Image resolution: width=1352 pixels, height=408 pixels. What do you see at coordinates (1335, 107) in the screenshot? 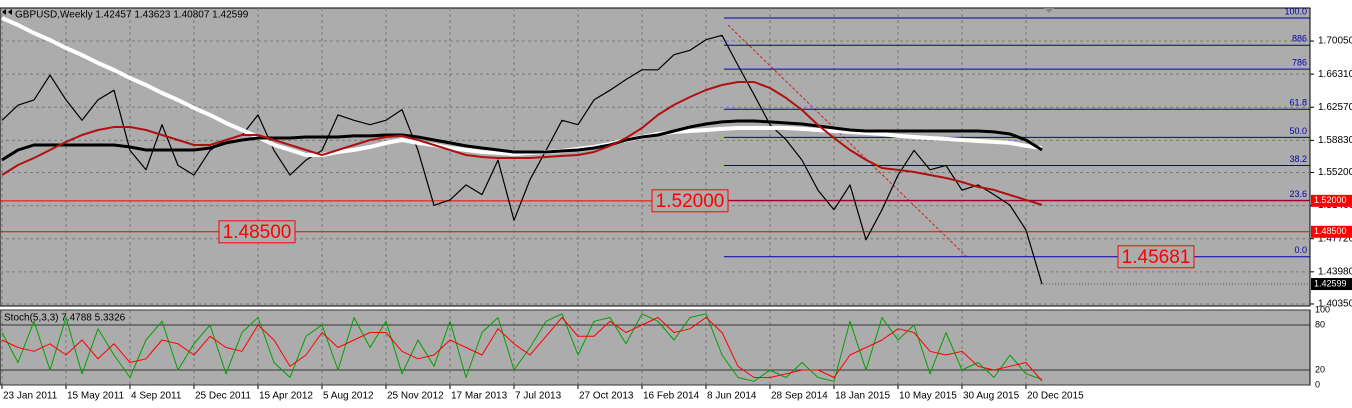
I see `y-tick-label: 1.62570` at bounding box center [1335, 107].